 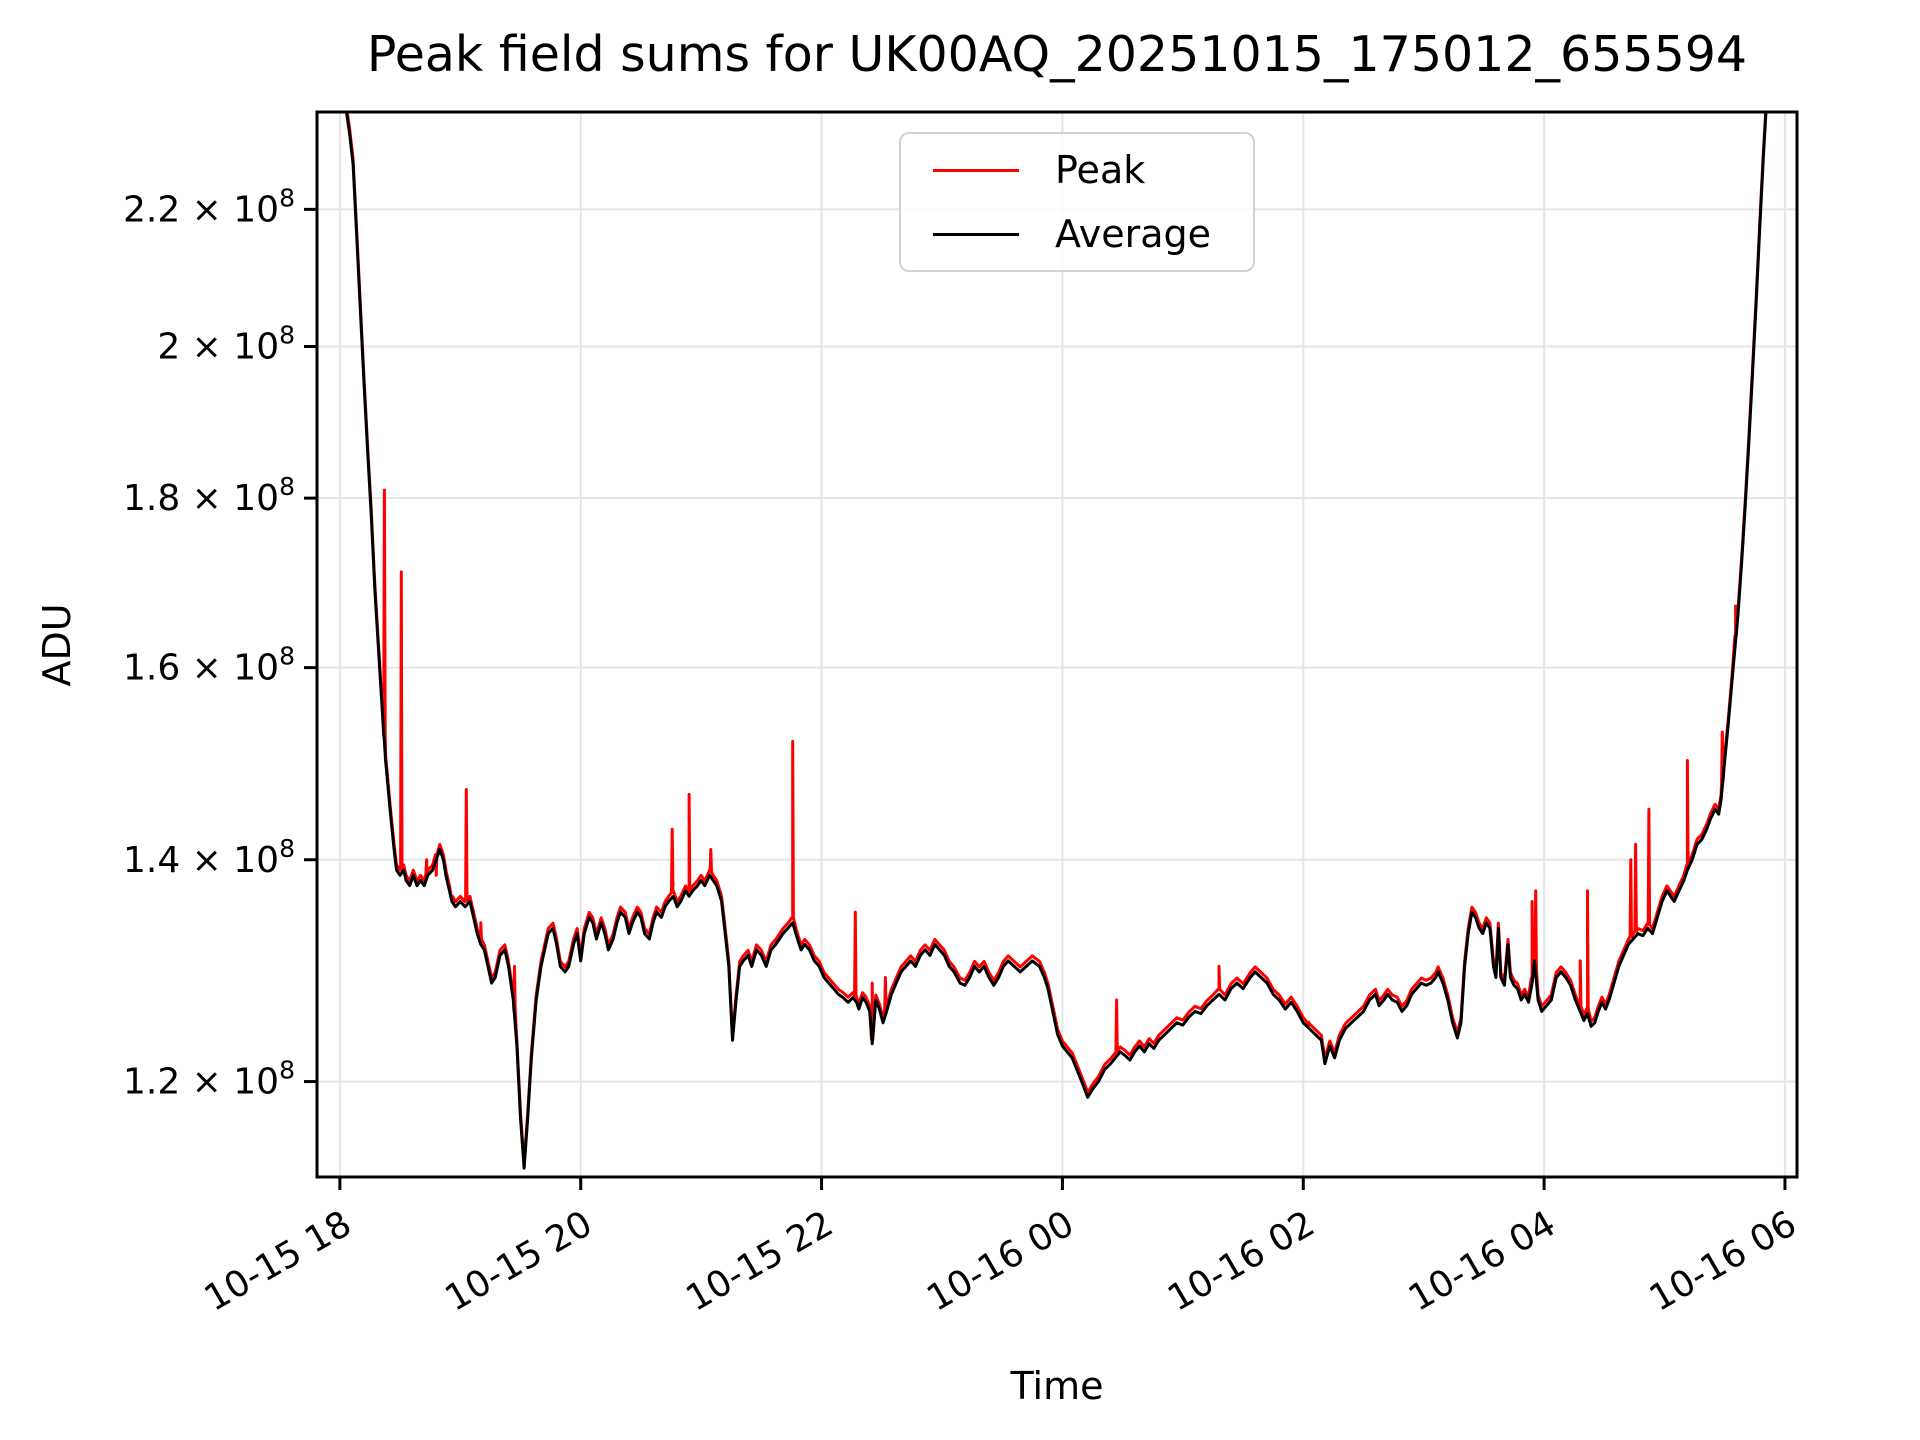 What do you see at coordinates (976, 170) in the screenshot?
I see `peak-line-sample` at bounding box center [976, 170].